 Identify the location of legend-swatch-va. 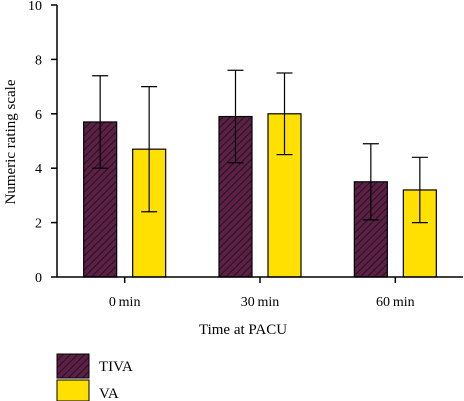
(73, 390).